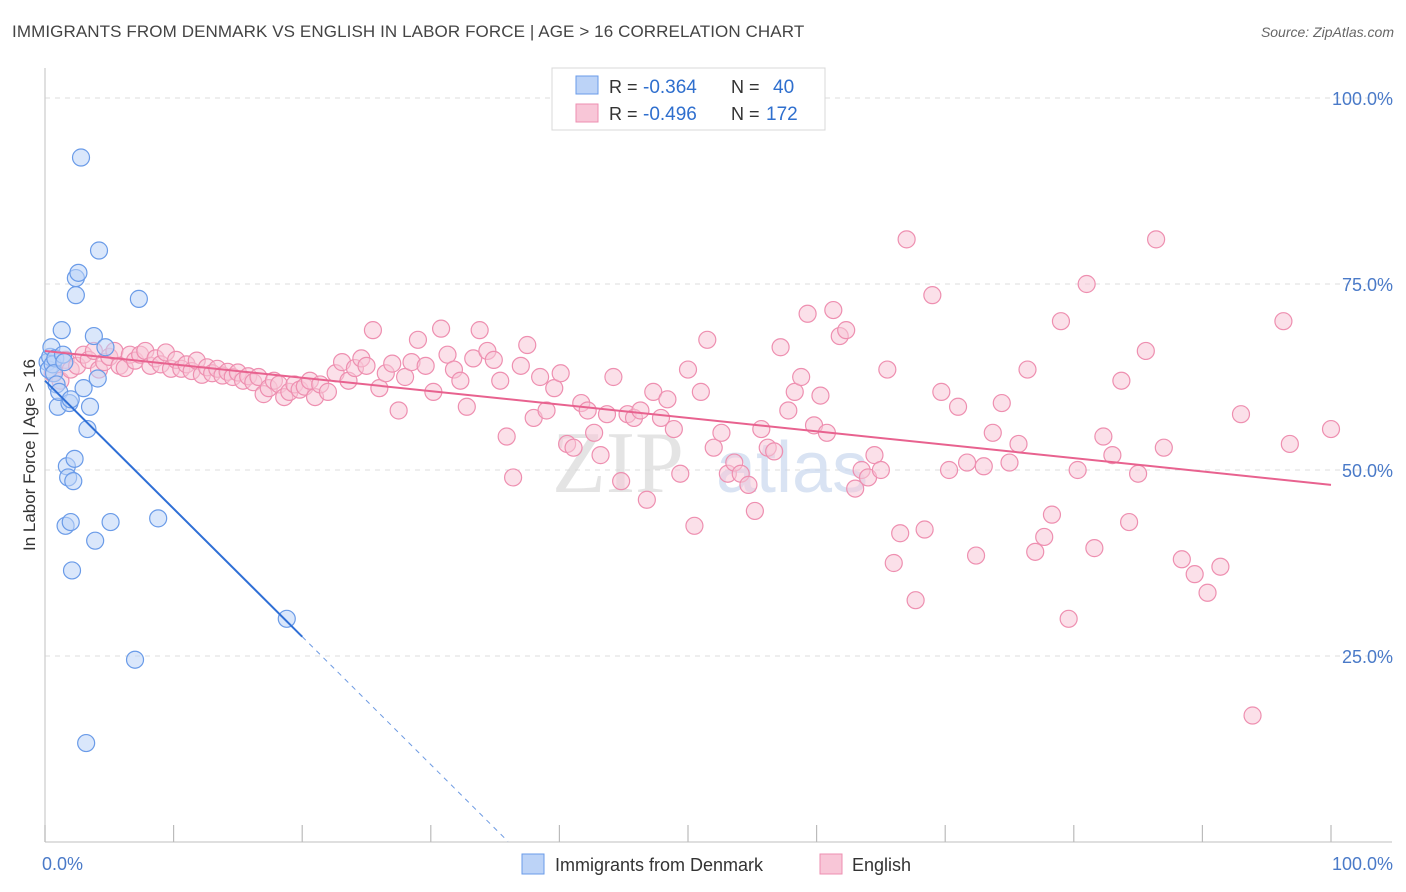  What do you see at coordinates (783, 87) in the screenshot?
I see `legend-n-value: 40` at bounding box center [783, 87].